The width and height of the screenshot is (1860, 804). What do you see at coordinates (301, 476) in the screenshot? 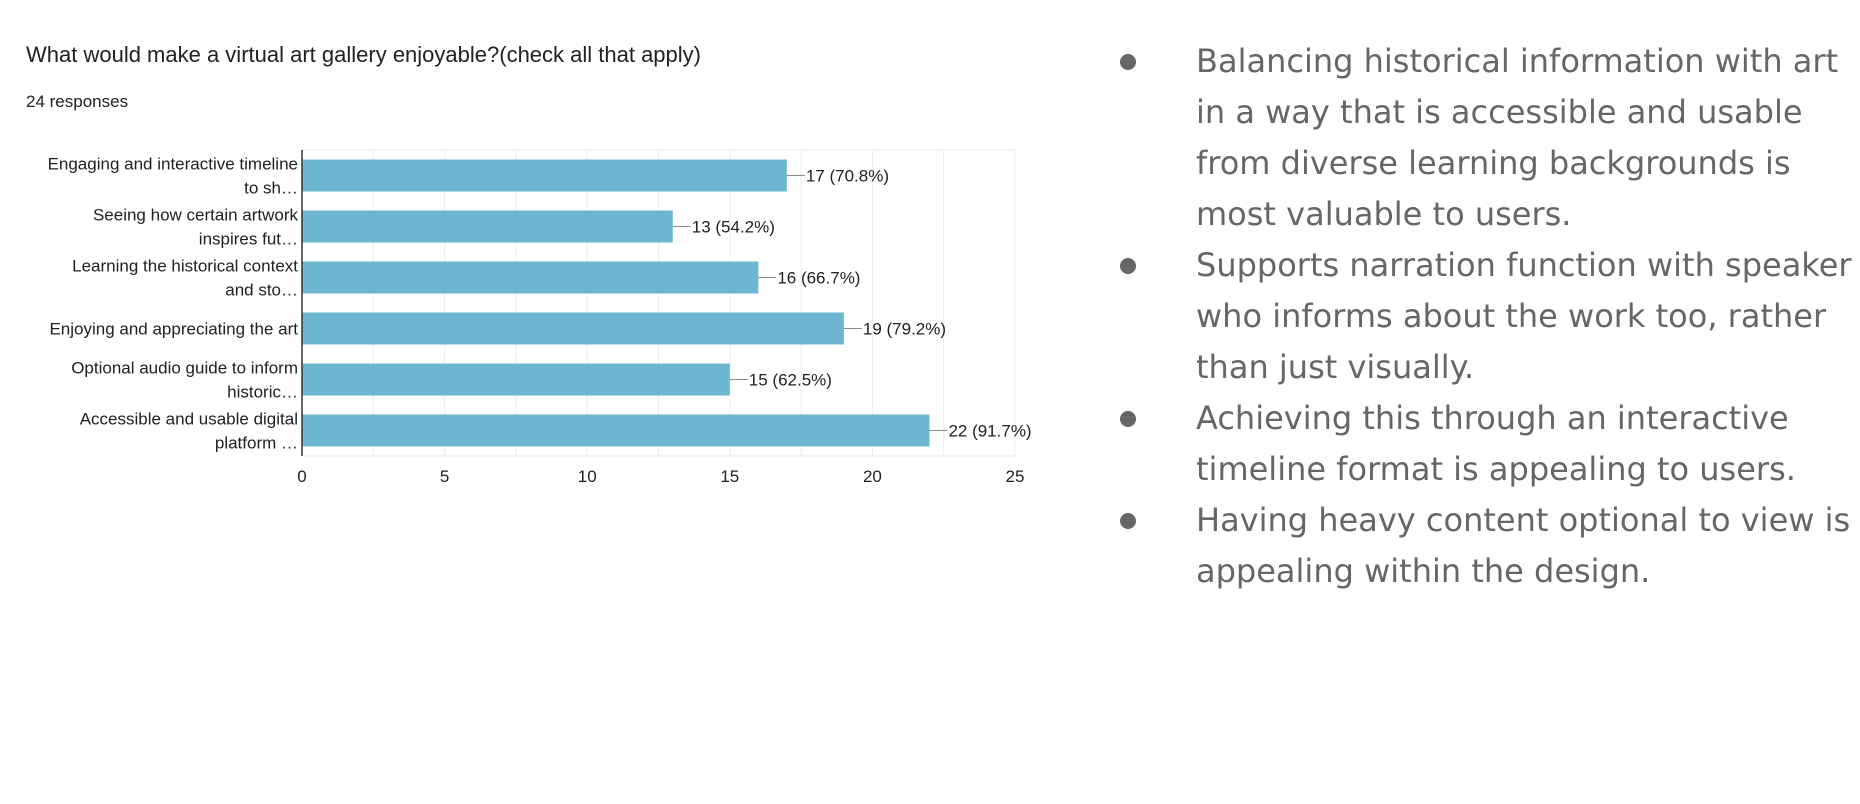
I see `x-tick-label: 0` at bounding box center [301, 476].